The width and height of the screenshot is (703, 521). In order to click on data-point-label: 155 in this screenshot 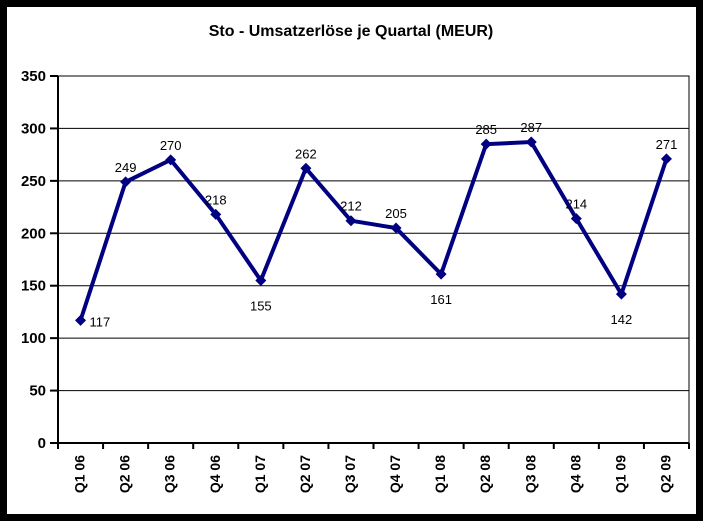, I will do `click(261, 305)`.